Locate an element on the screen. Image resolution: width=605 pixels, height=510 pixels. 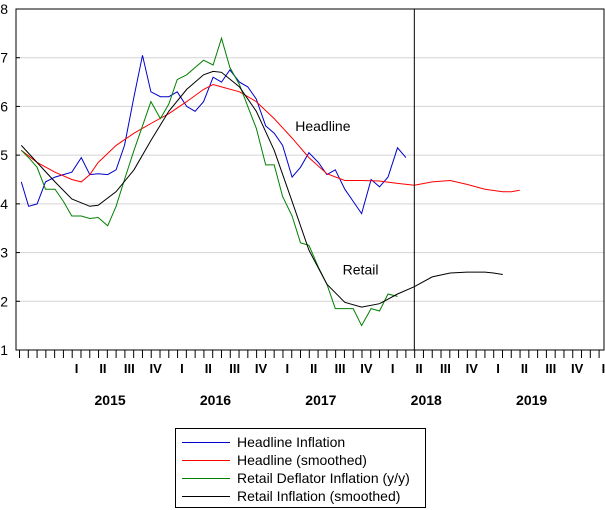
x-year-label: 2018 is located at coordinates (426, 400).